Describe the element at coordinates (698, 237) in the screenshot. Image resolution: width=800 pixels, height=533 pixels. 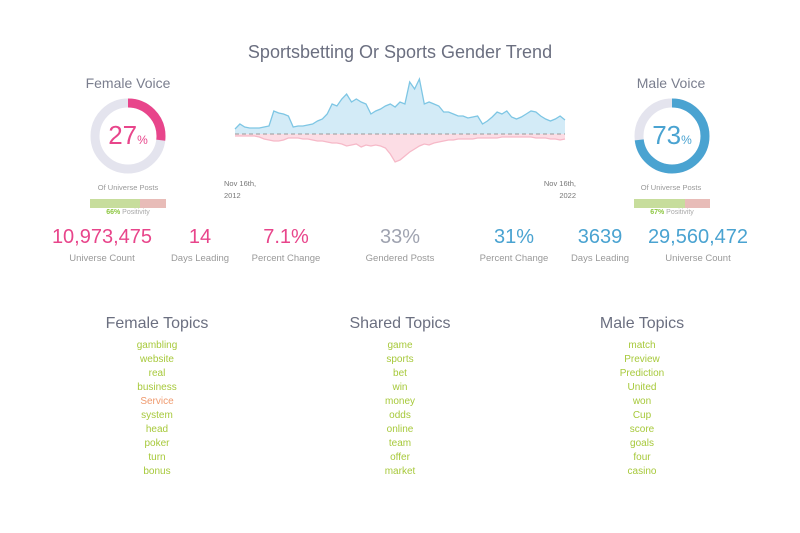
I see `stat-value: 29,560,472` at that location.